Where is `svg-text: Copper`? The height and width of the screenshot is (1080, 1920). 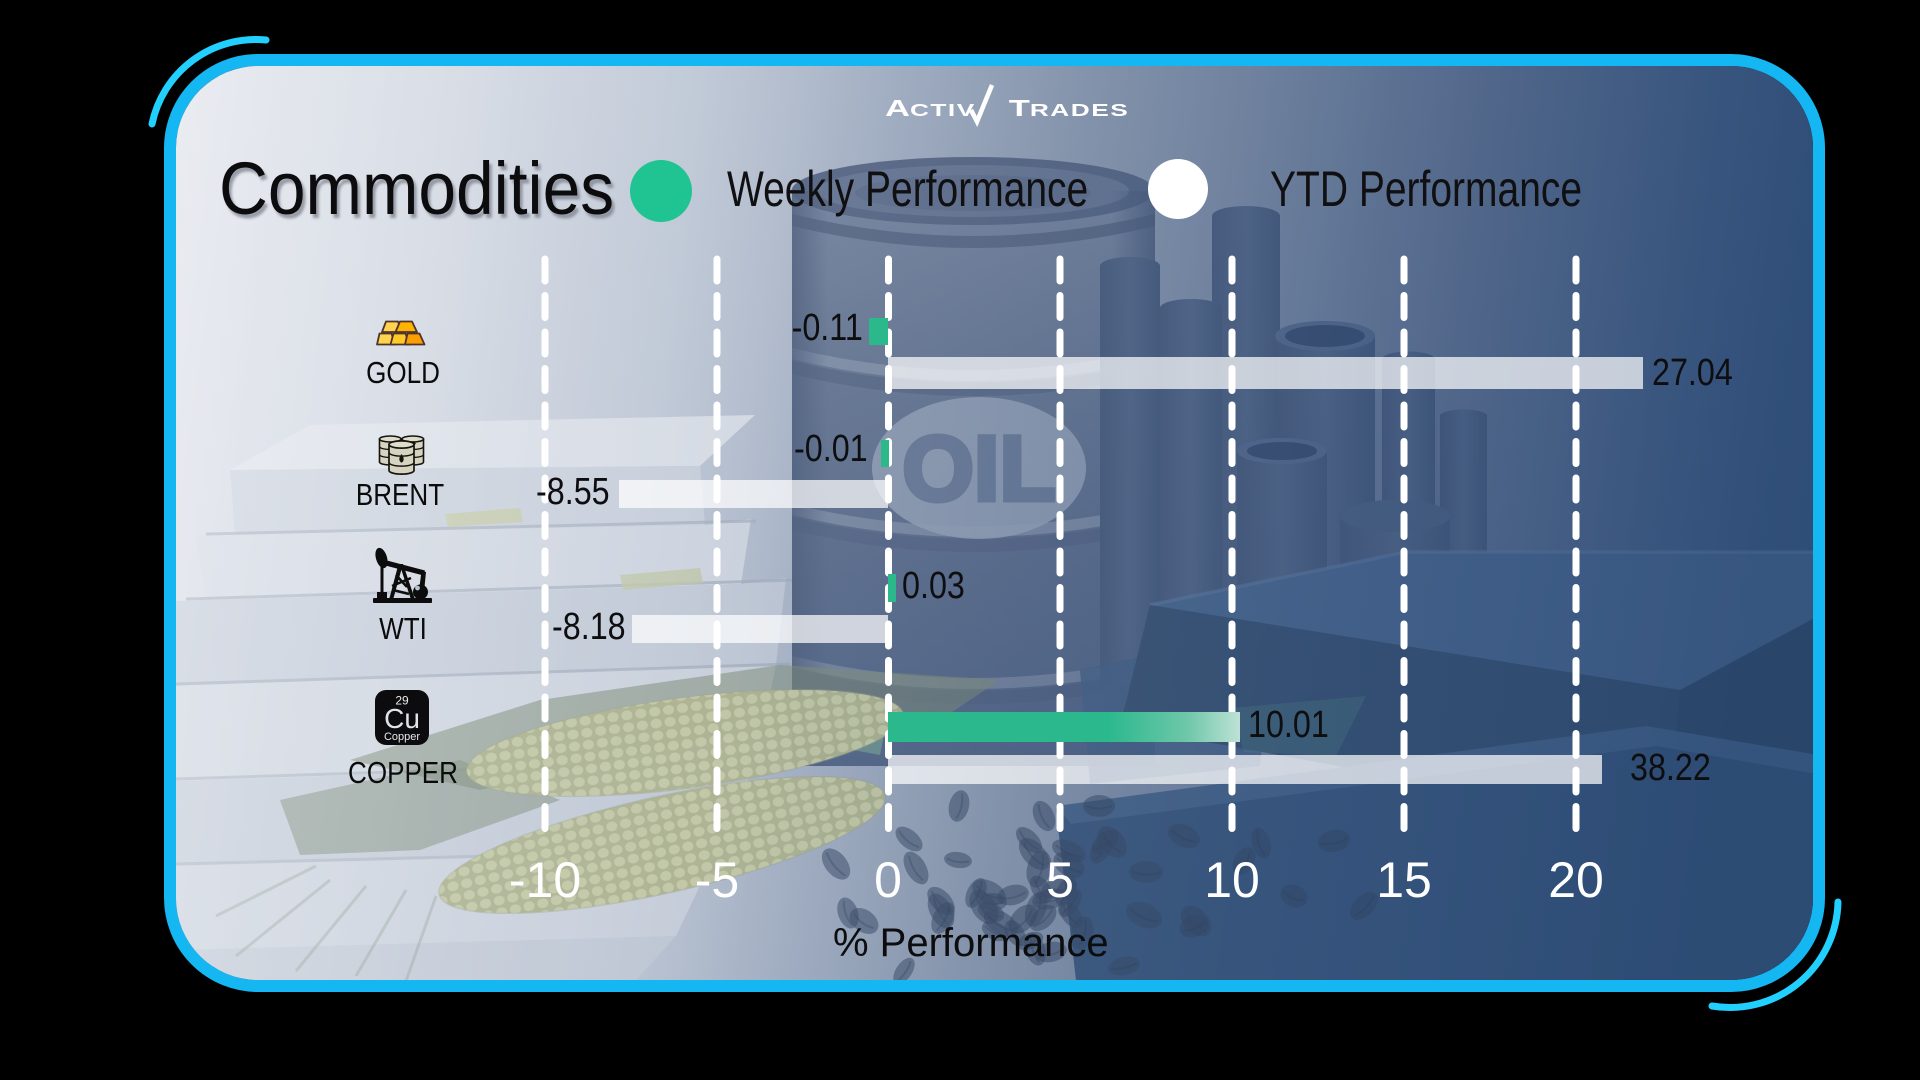
svg-text: Copper is located at coordinates (402, 737).